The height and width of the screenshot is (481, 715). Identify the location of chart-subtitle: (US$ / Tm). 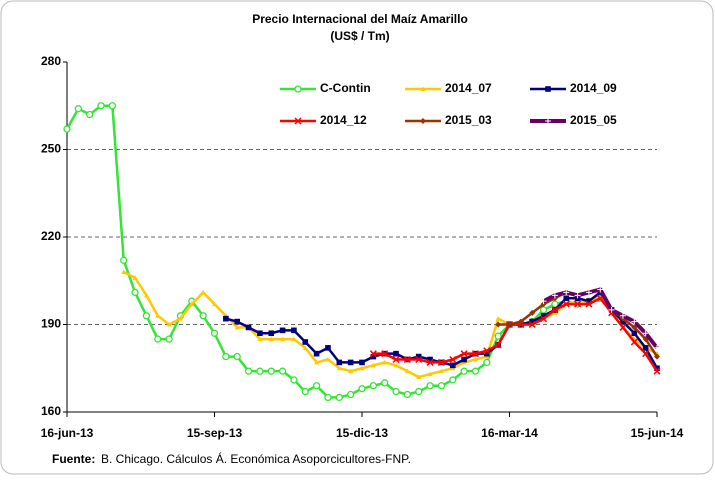
(359, 36).